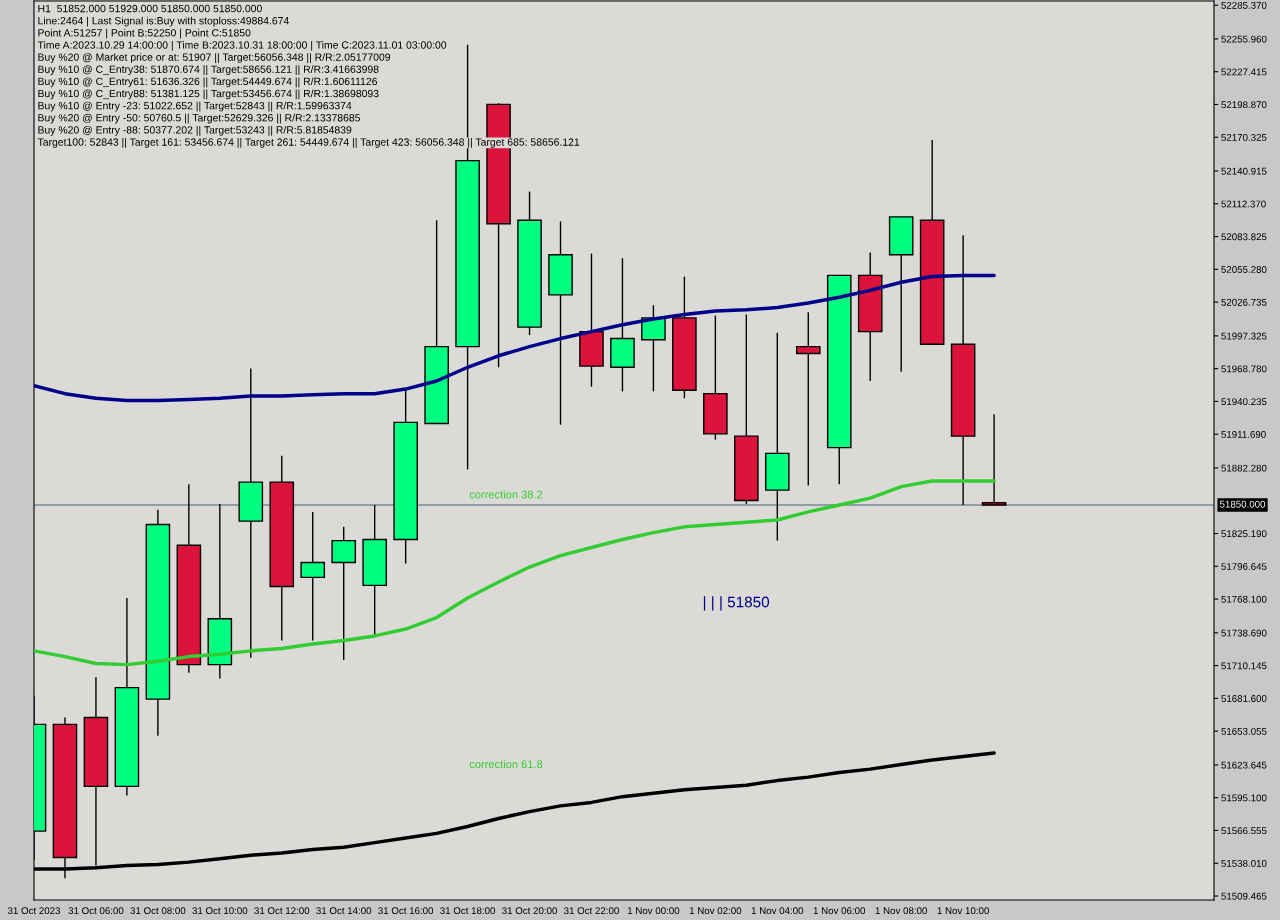  What do you see at coordinates (777, 911) in the screenshot?
I see `x-tick-label: 1 Nov 04:00` at bounding box center [777, 911].